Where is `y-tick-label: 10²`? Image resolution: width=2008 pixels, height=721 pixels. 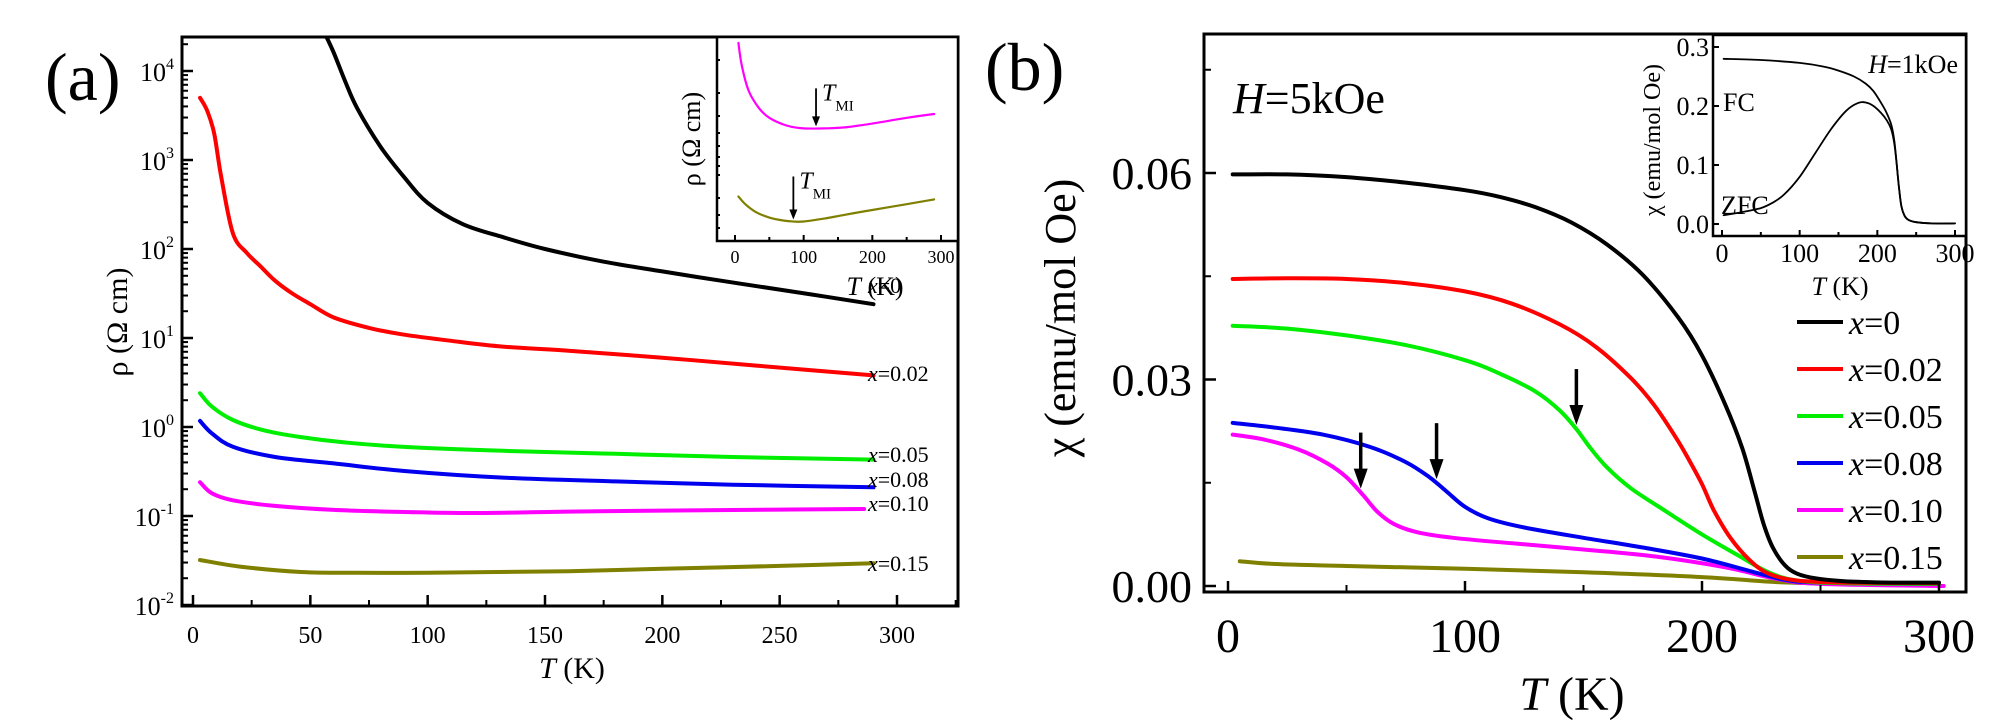 y-tick-label: 10² is located at coordinates (157, 249).